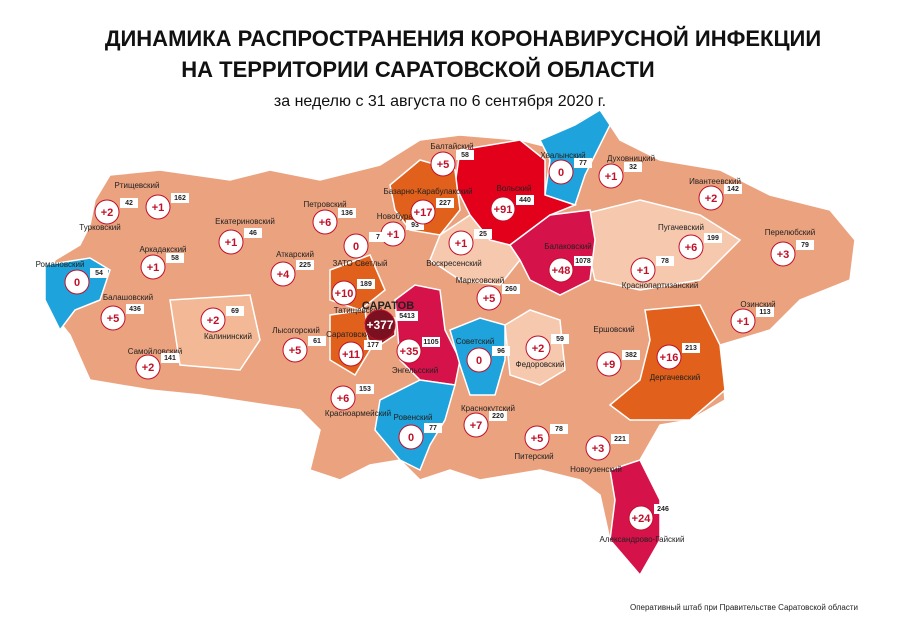 Image resolution: width=900 pixels, height=636 pixels. What do you see at coordinates (324, 204) in the screenshot?
I see `district-name: Петровский` at bounding box center [324, 204].